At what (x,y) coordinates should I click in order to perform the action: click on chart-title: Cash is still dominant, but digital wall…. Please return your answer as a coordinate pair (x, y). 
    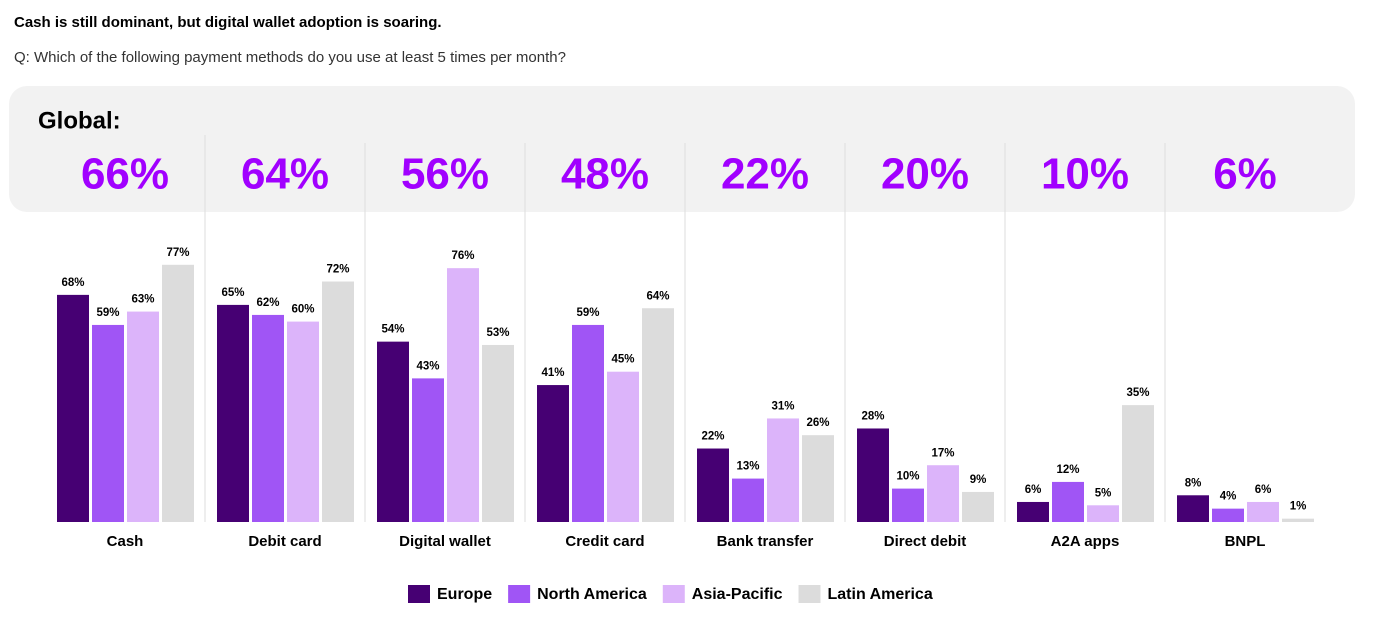
    Looking at the image, I should click on (228, 22).